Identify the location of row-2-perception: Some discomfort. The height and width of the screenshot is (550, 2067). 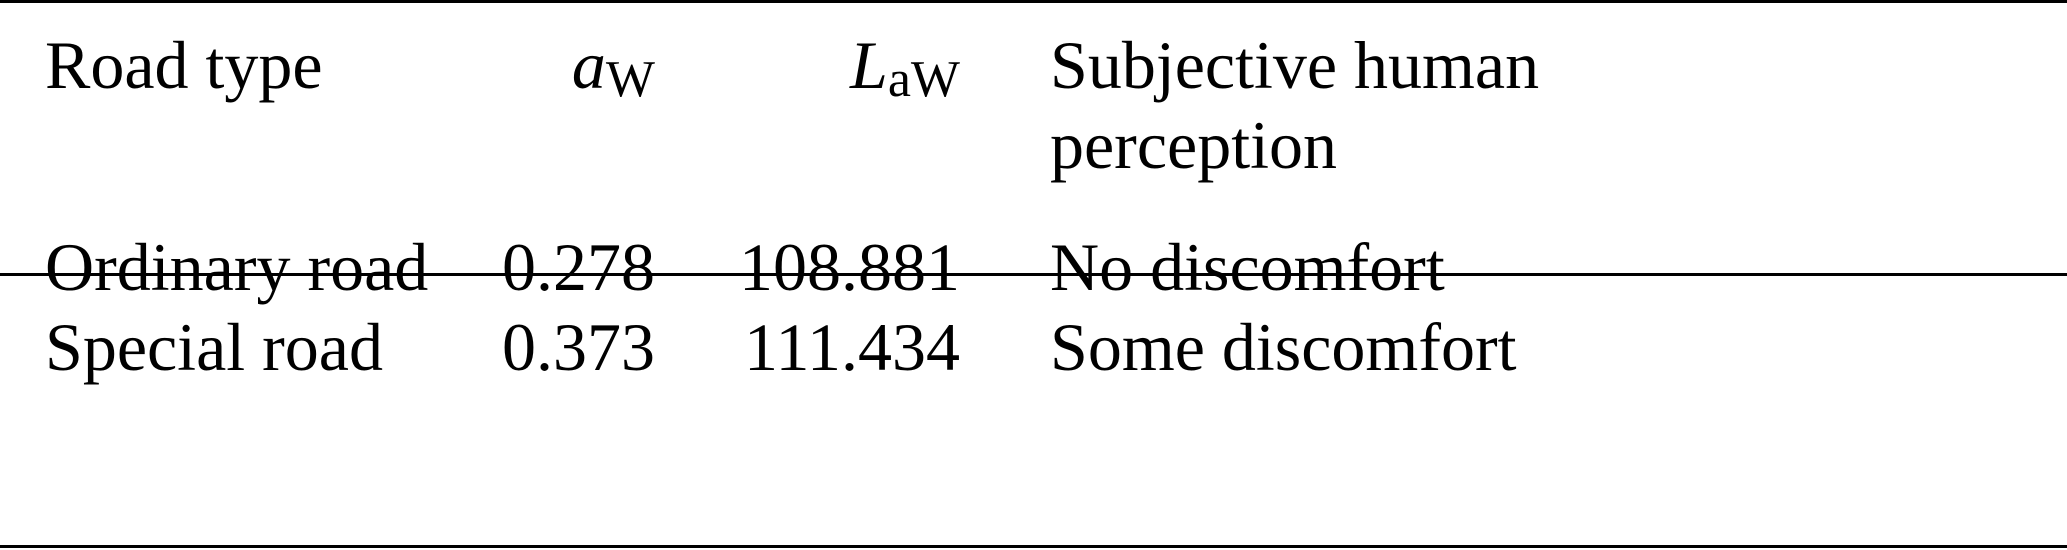
(1283, 347).